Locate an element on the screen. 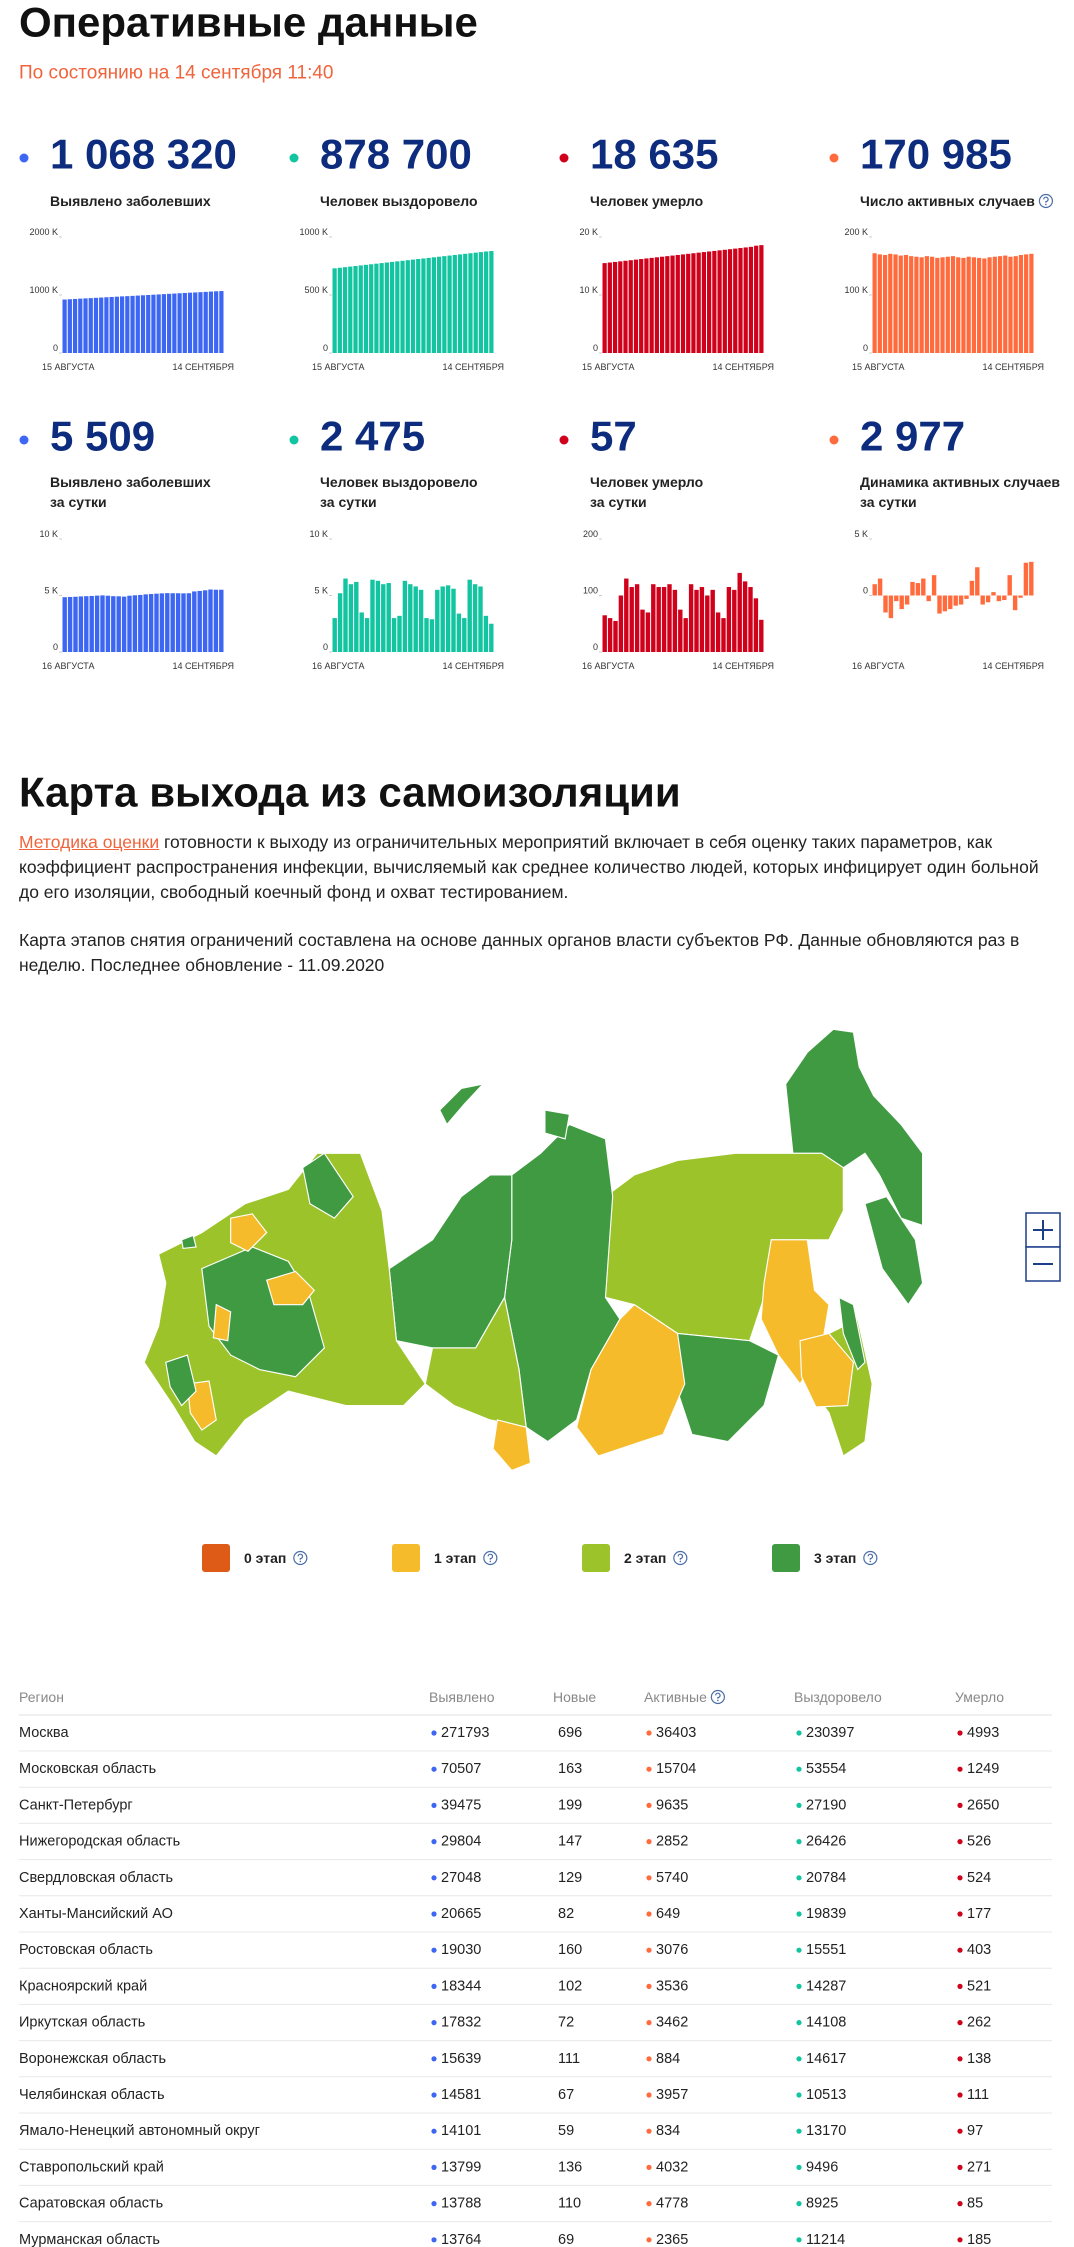  legend-label: 2 этап is located at coordinates (645, 1558).